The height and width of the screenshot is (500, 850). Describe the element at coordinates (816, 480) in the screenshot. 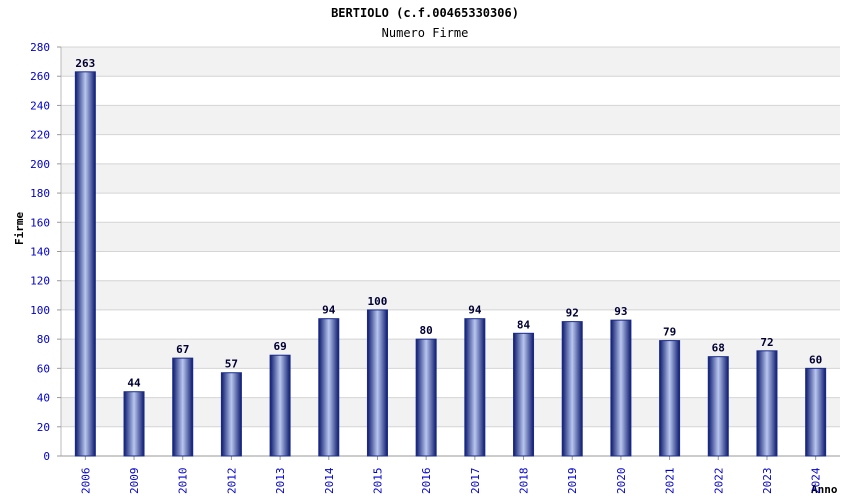

I see `x-tick-label-2024: 2024` at that location.